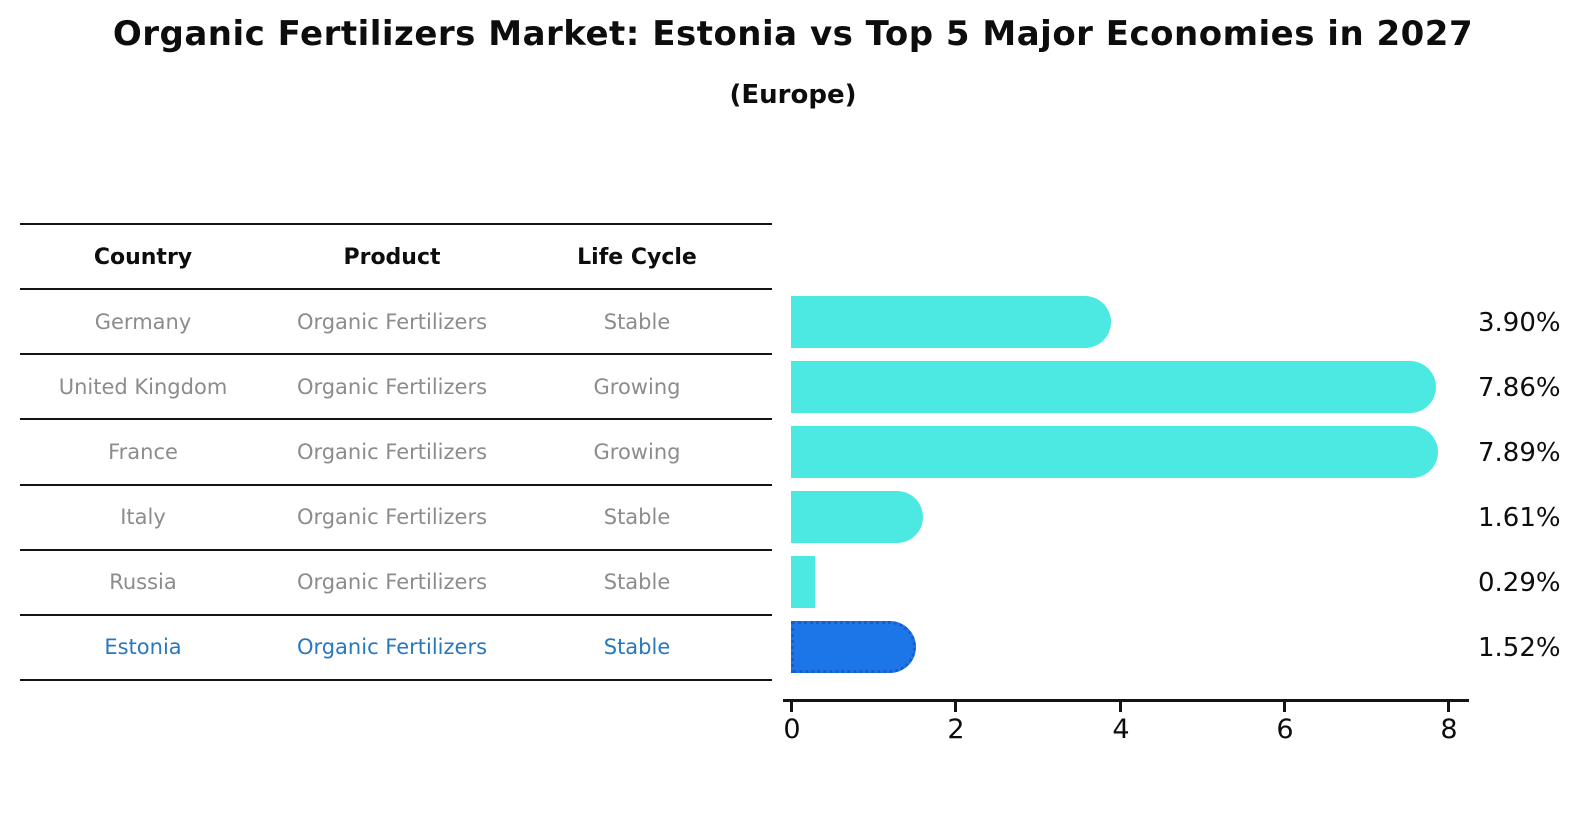 The height and width of the screenshot is (823, 1586). What do you see at coordinates (857, 517) in the screenshot?
I see `bar-italy` at bounding box center [857, 517].